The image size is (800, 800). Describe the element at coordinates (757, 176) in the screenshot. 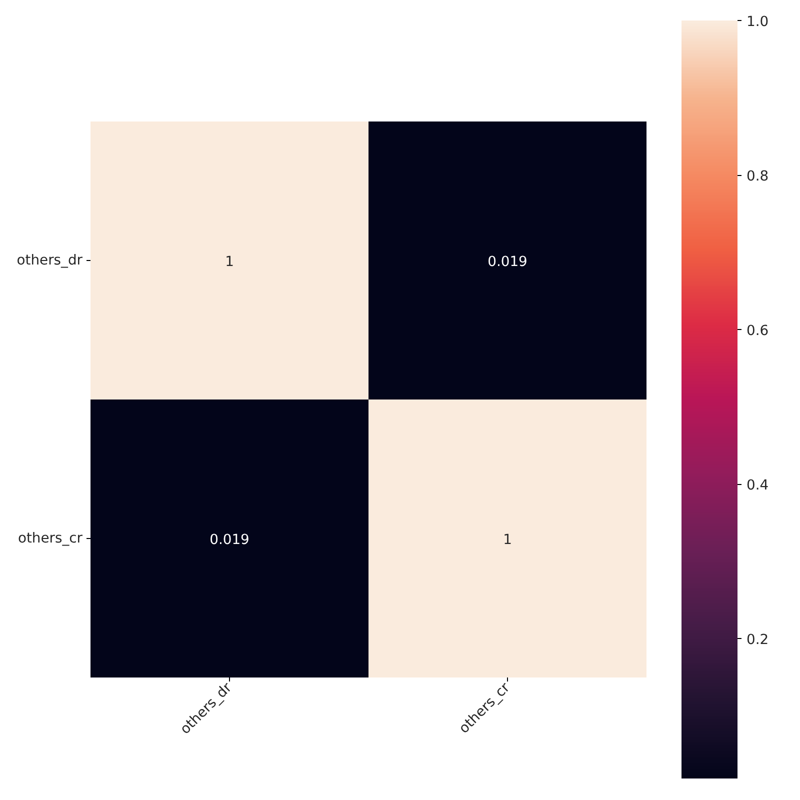

I see `color-bar-label: 0.8` at that location.